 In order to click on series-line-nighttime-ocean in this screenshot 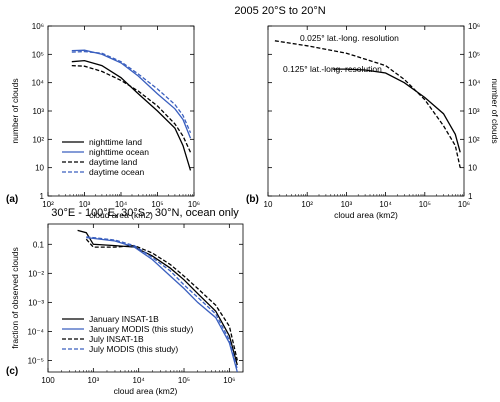, I will do `click(131, 94)`.